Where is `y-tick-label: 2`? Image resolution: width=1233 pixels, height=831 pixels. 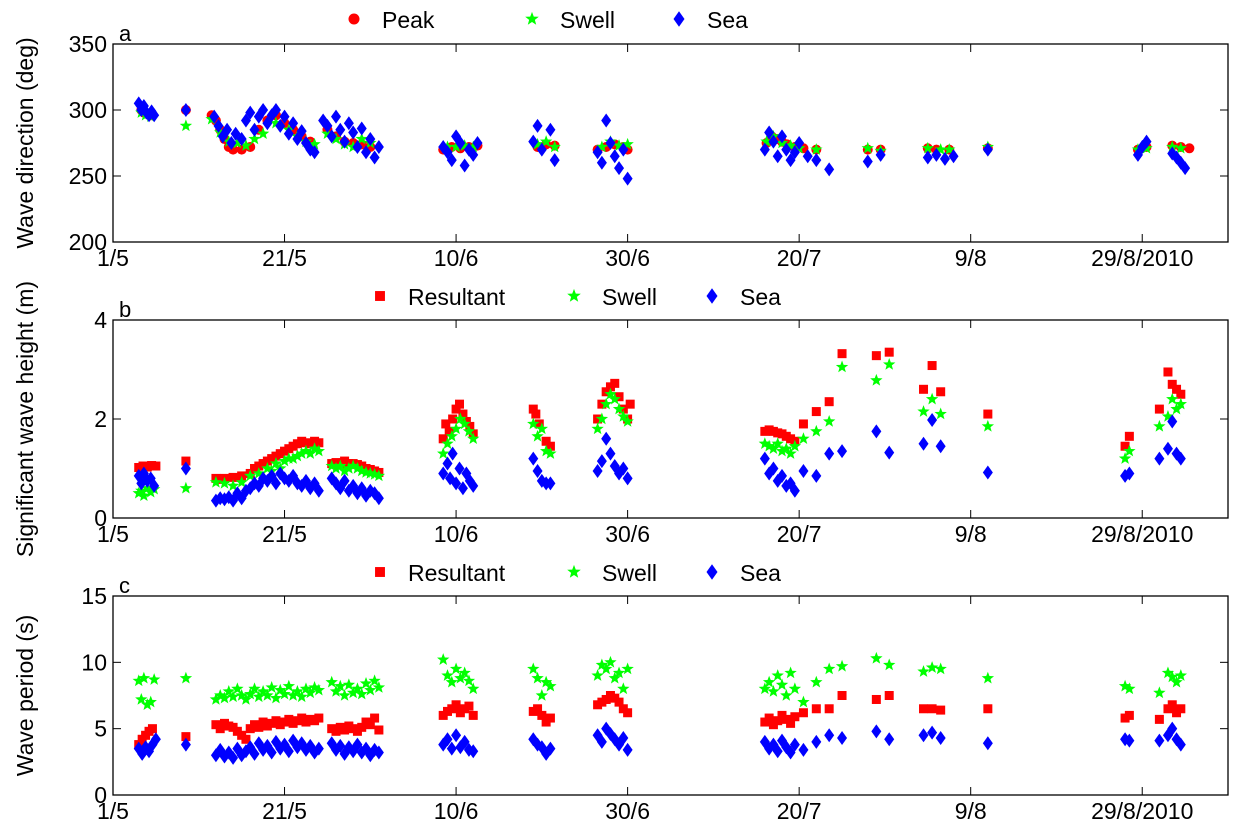 y-tick-label: 2 is located at coordinates (100, 419).